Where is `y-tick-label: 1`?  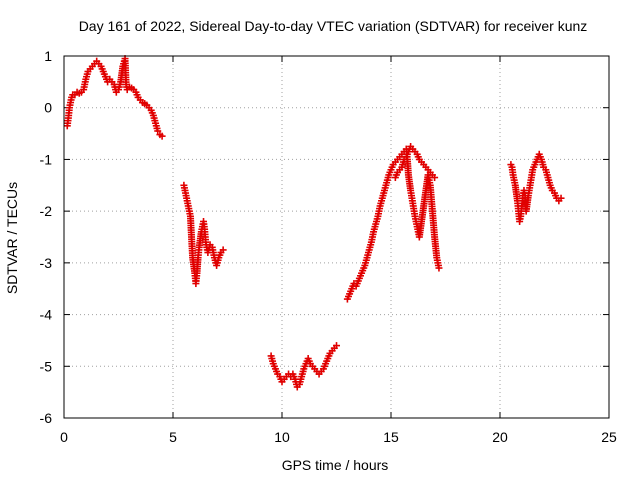 y-tick-label: 1 is located at coordinates (48, 56).